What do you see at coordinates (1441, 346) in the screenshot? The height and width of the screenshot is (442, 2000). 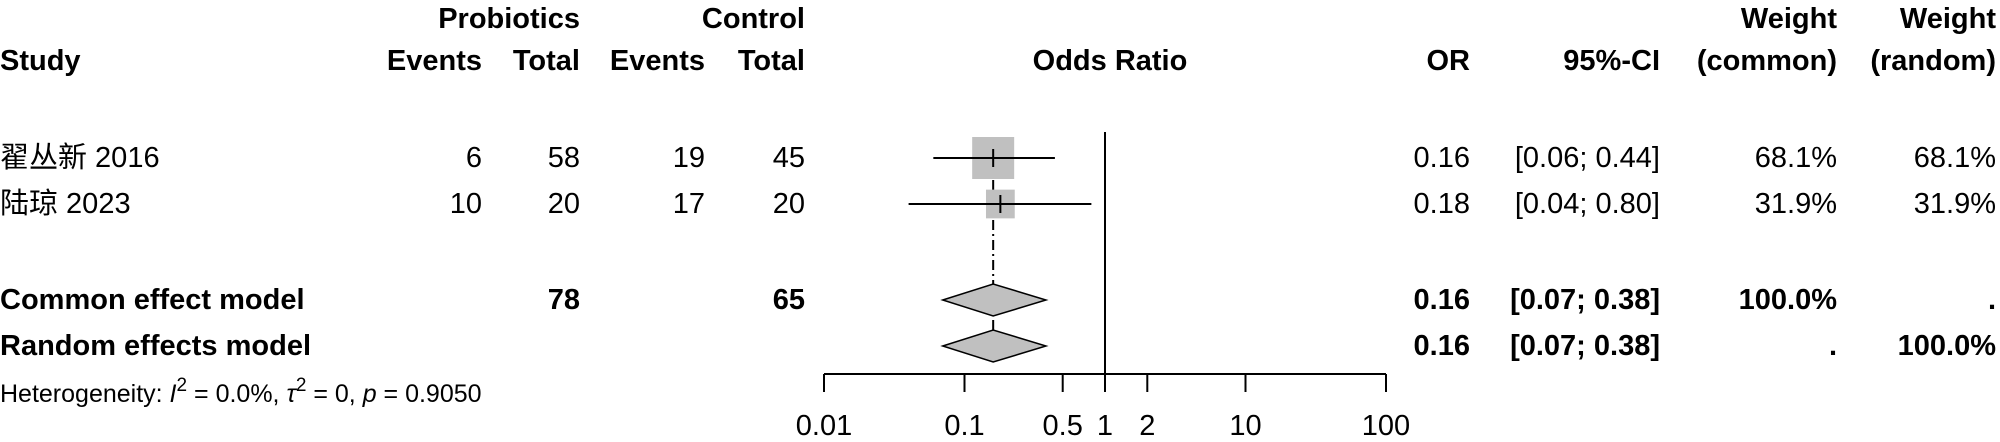 I see `random-or: 0.16` at bounding box center [1441, 346].